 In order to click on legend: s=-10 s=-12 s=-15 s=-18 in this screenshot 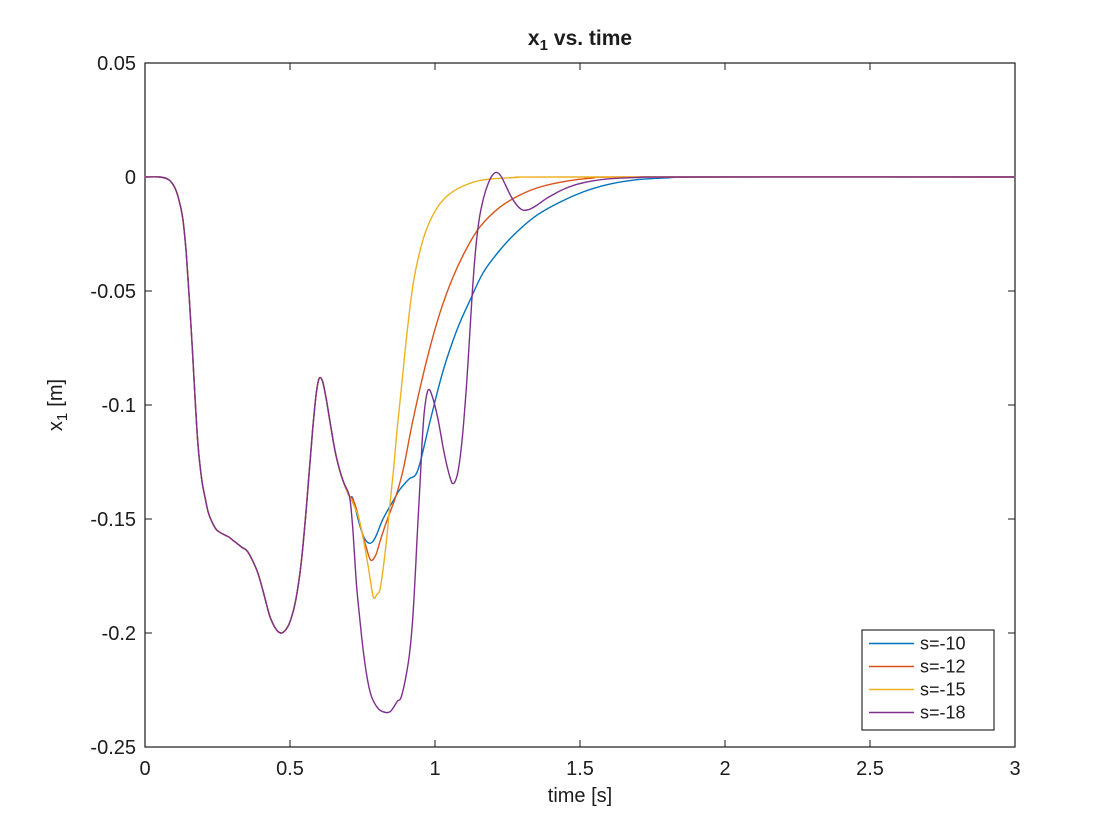, I will do `click(928, 680)`.